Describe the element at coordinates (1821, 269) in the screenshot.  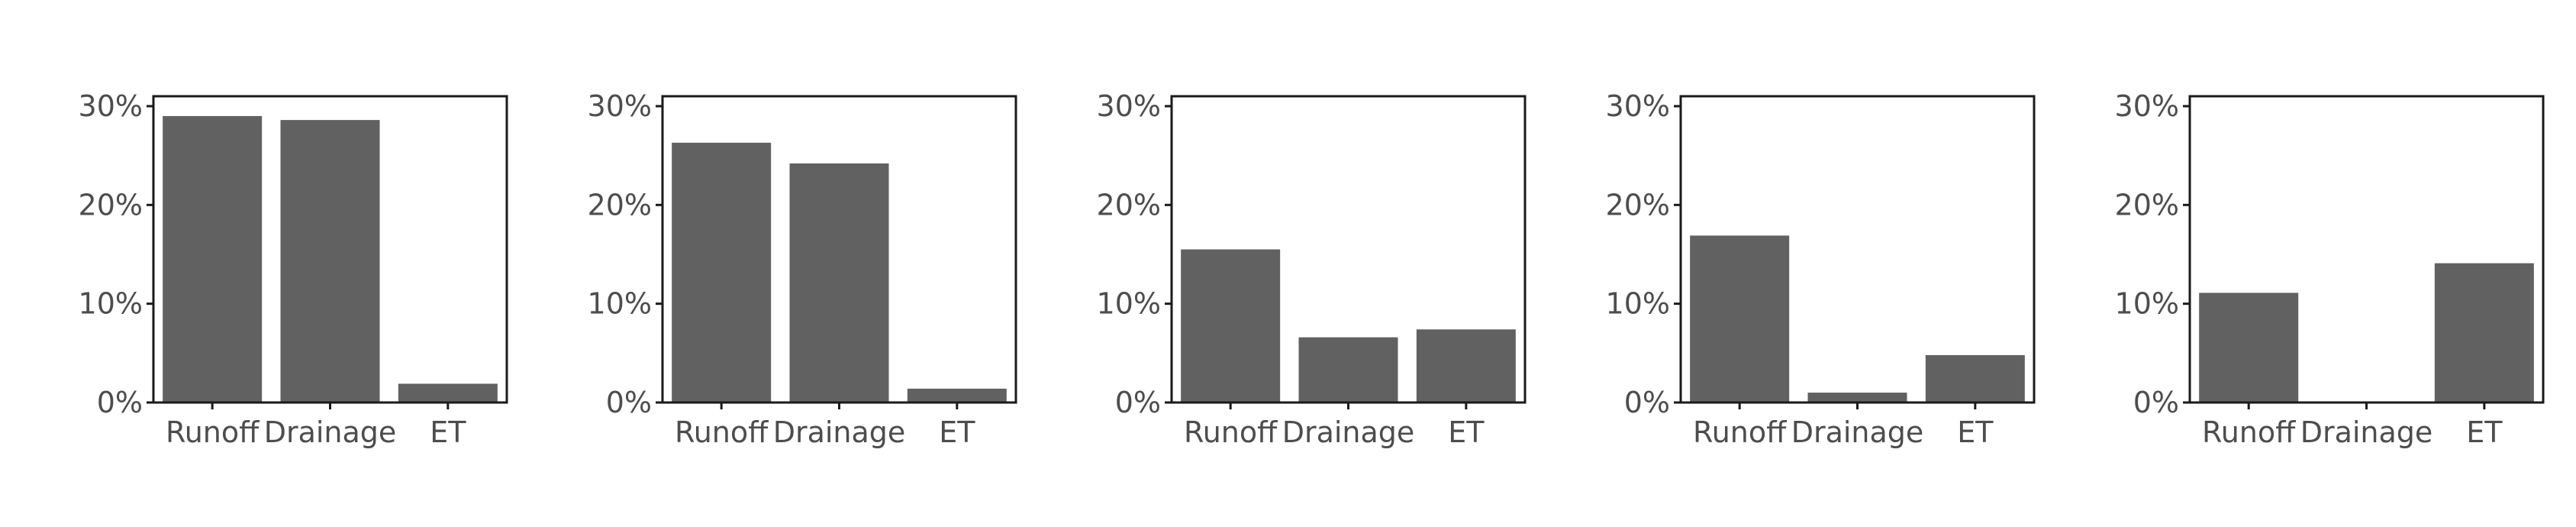
I see `bar-panel-4: 0% 10% 20% 30% Runoff Drainage ET` at that location.